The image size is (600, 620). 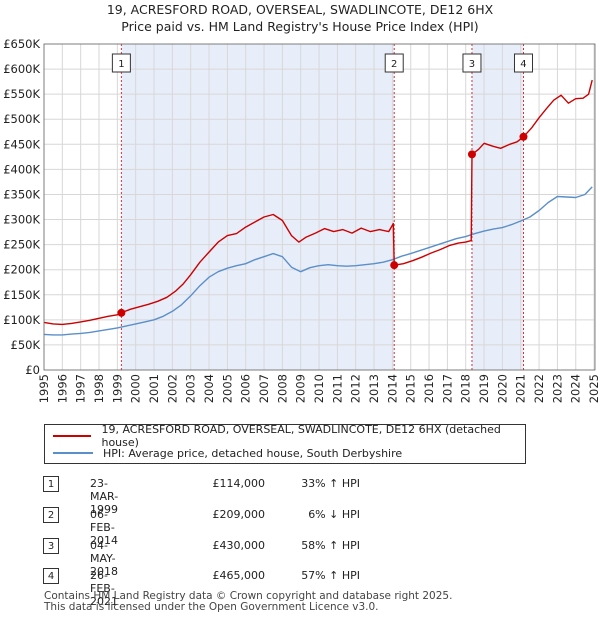 What do you see at coordinates (104, 588) in the screenshot?
I see `sale-date: 26-FEB-2021` at bounding box center [104, 588].